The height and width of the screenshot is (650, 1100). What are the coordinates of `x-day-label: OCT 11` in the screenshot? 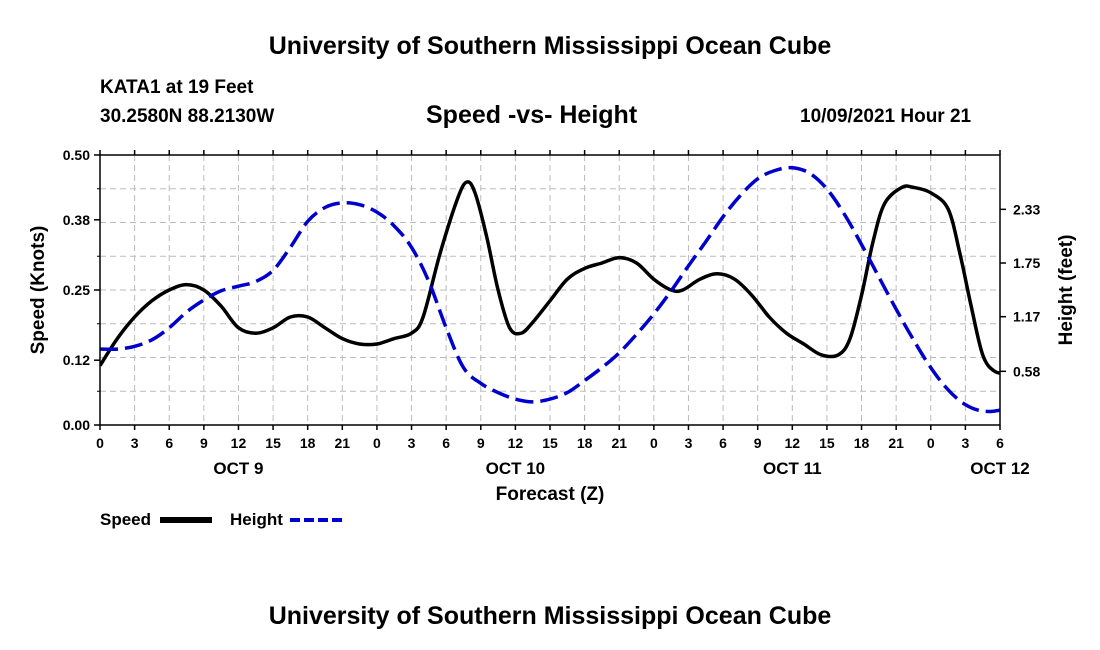 It's located at (792, 468).